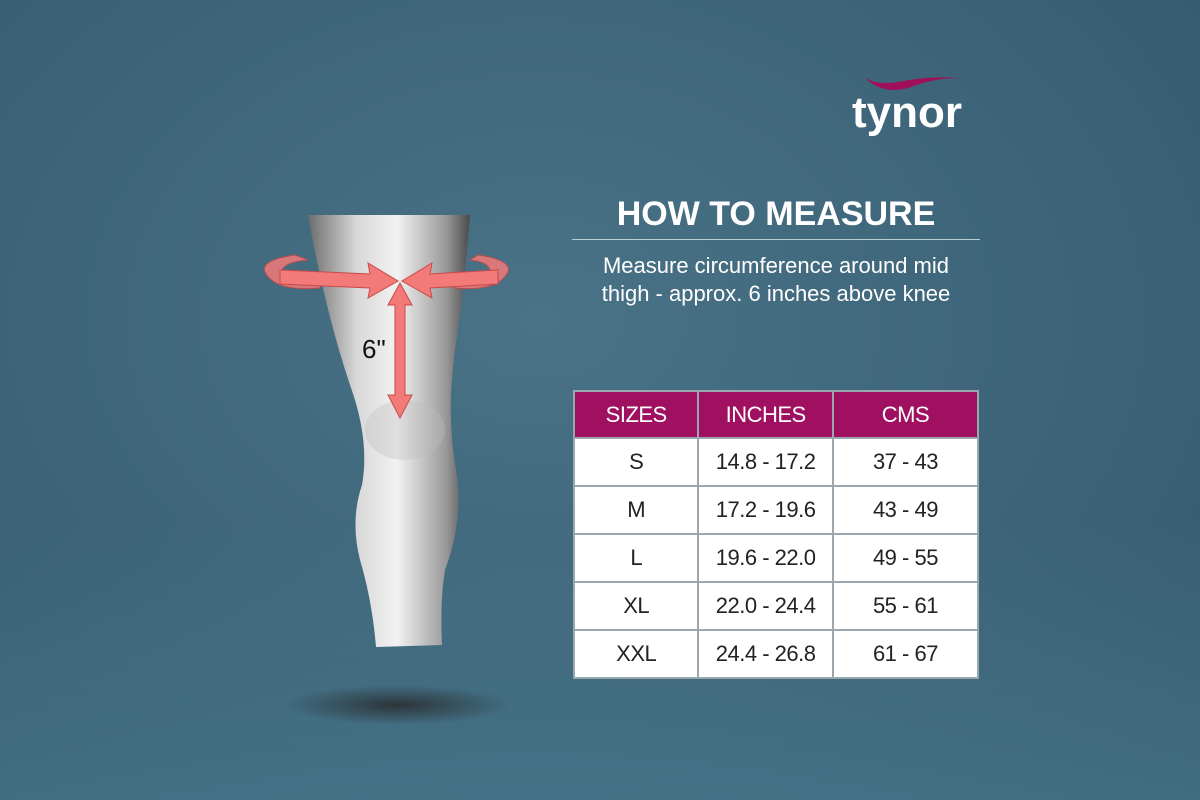 This screenshot has height=800, width=1200. What do you see at coordinates (374, 349) in the screenshot?
I see `six-inch-label: 6"` at bounding box center [374, 349].